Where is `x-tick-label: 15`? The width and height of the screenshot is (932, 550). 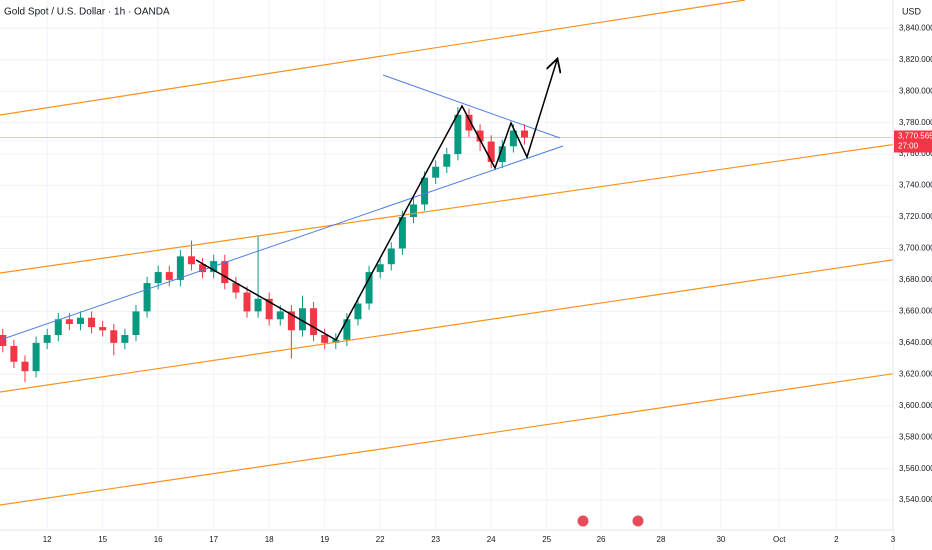 x-tick-label: 15 is located at coordinates (102, 539).